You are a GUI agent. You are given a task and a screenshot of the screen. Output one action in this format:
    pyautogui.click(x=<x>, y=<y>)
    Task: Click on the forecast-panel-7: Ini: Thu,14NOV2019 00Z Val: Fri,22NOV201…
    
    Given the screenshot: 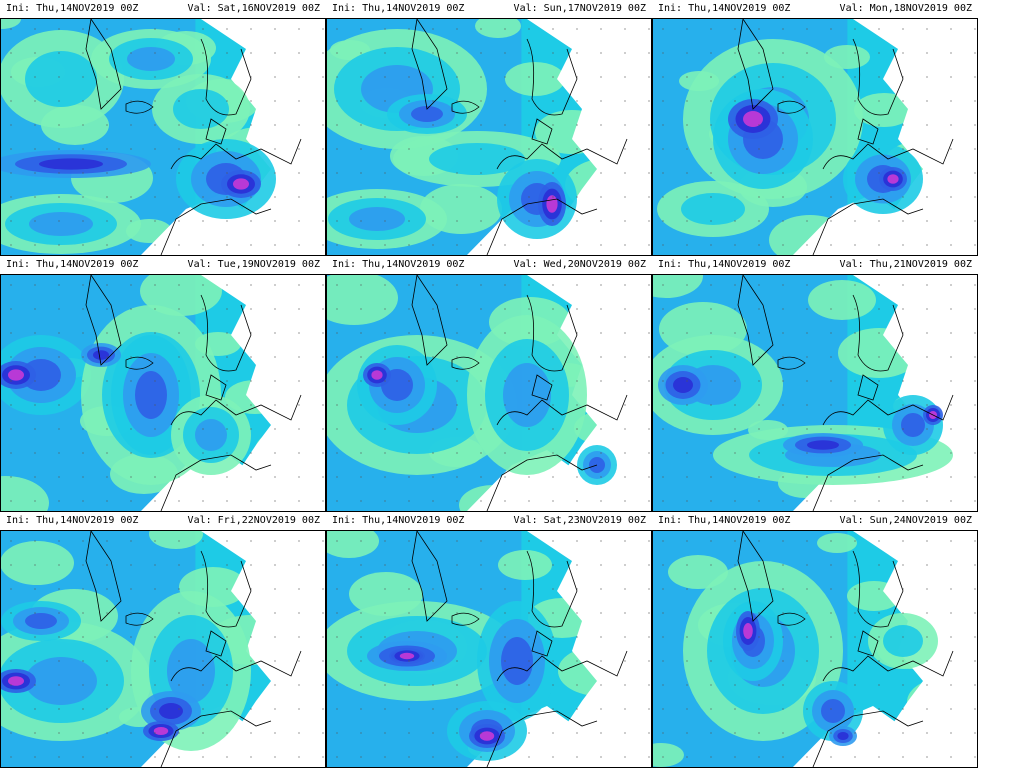 What is the action you would take?
    pyautogui.click(x=163, y=640)
    